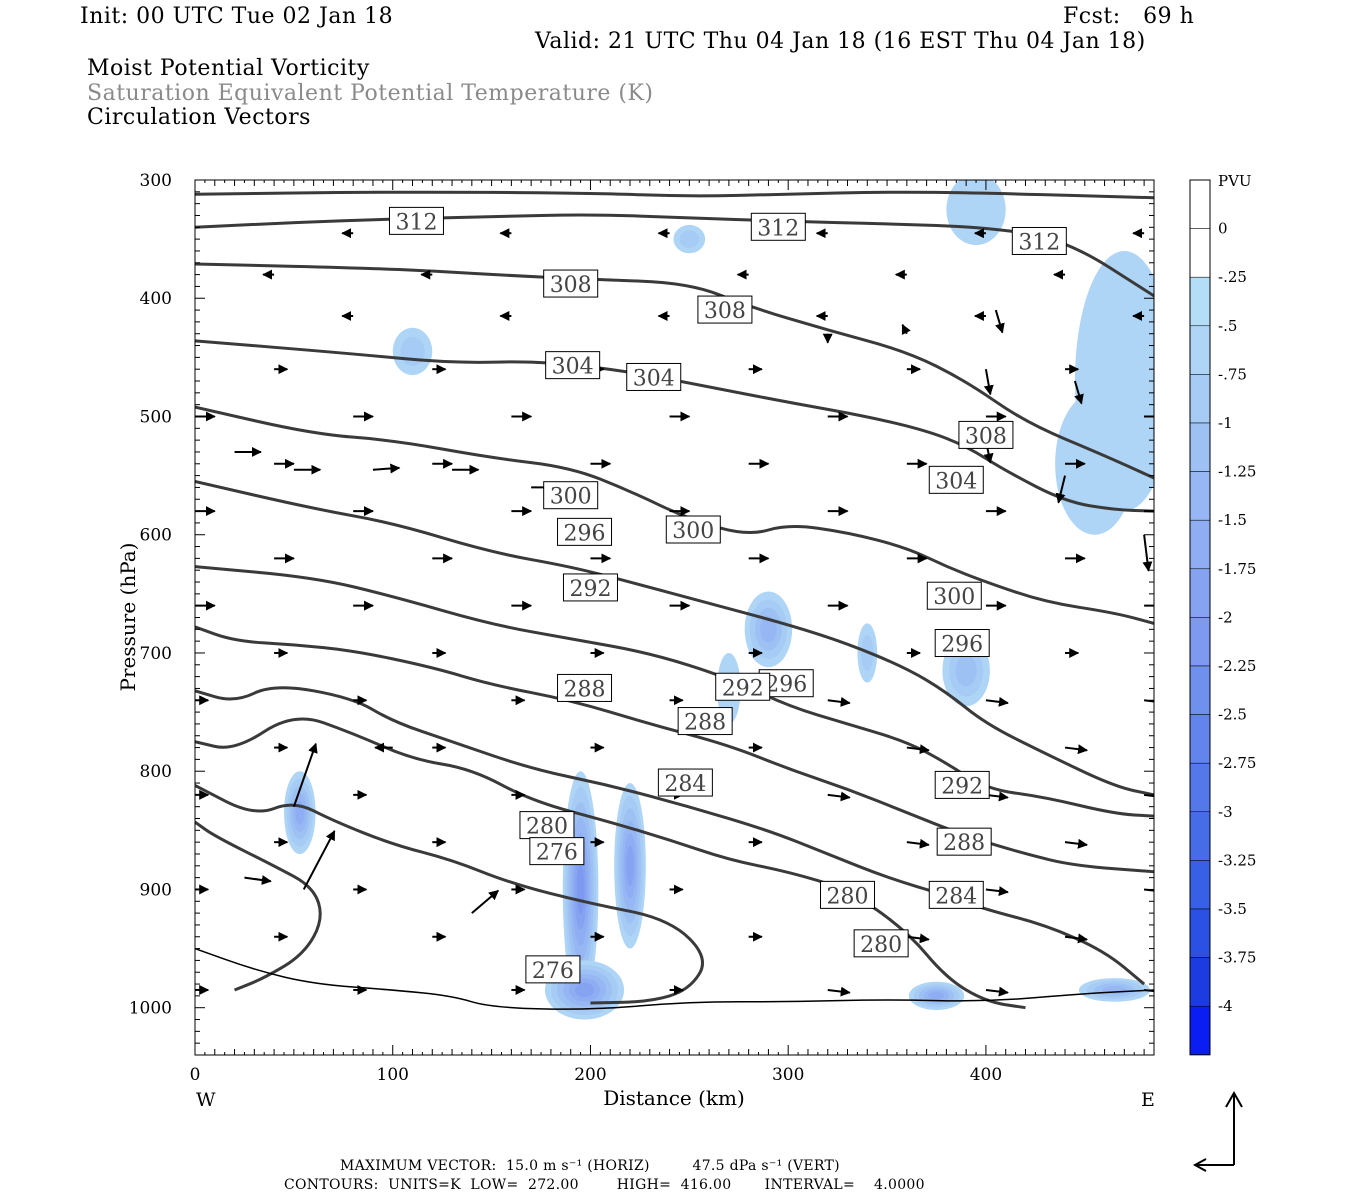 Image resolution: width=1350 pixels, height=1200 pixels. I want to click on colorbar-label: -.5, so click(1227, 326).